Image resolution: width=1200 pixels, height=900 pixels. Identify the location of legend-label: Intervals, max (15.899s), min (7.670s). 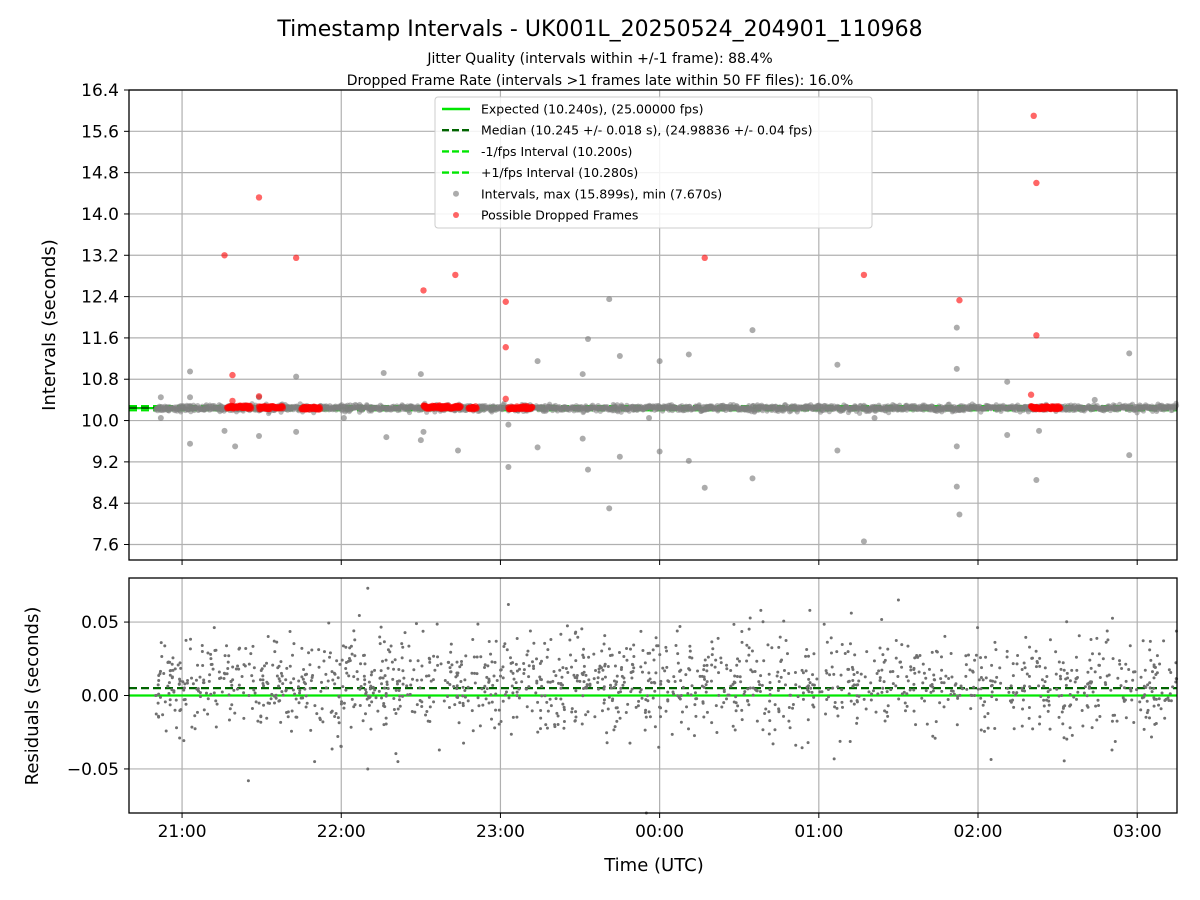
(601, 193).